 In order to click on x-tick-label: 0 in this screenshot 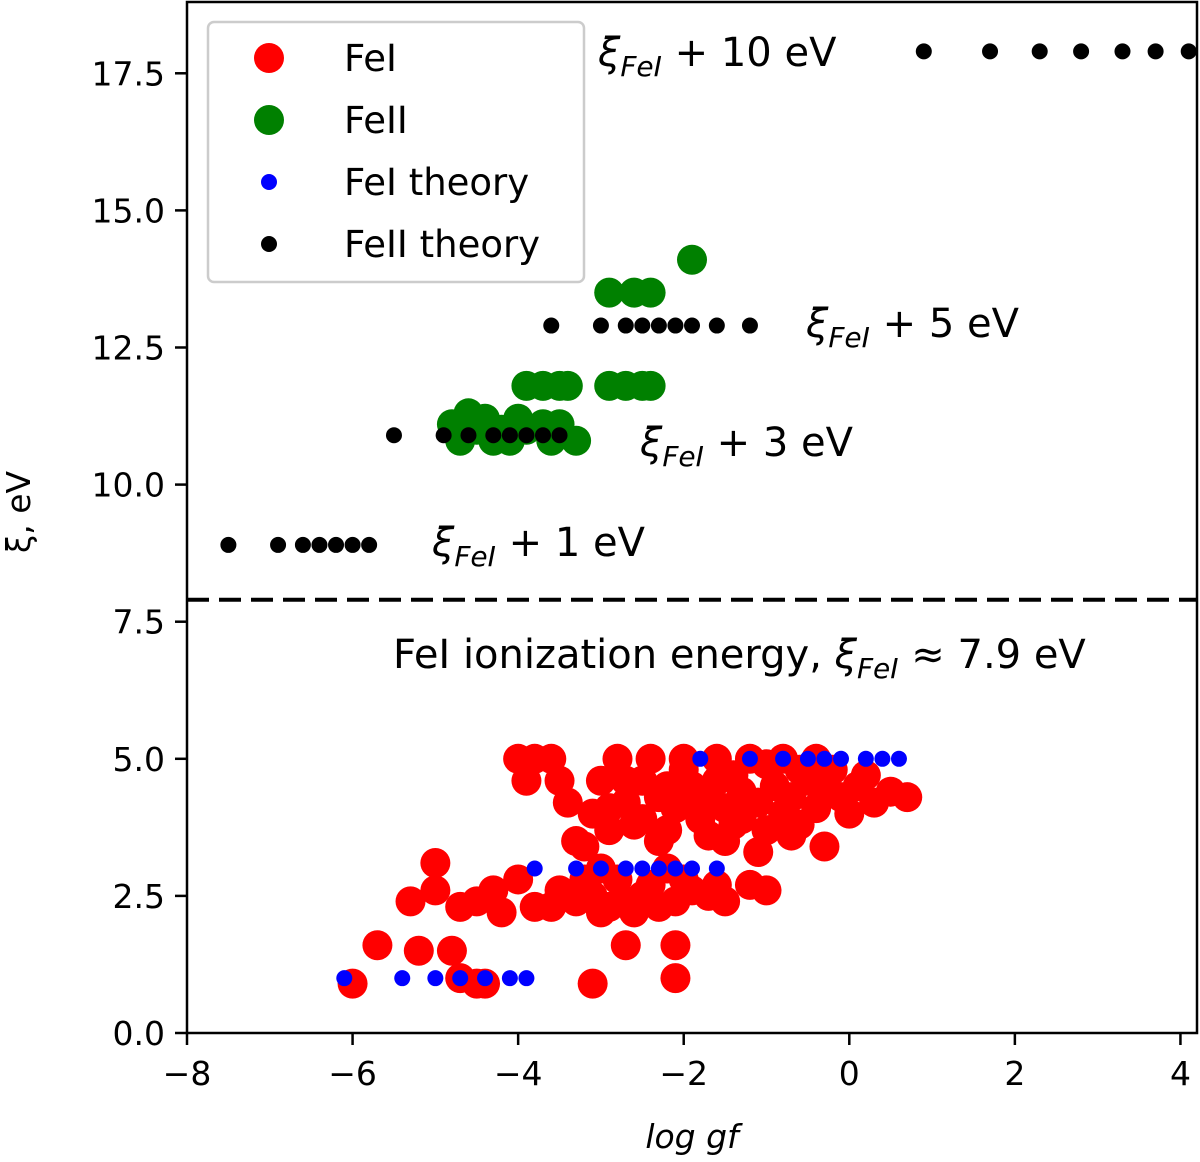, I will do `click(849, 1073)`.